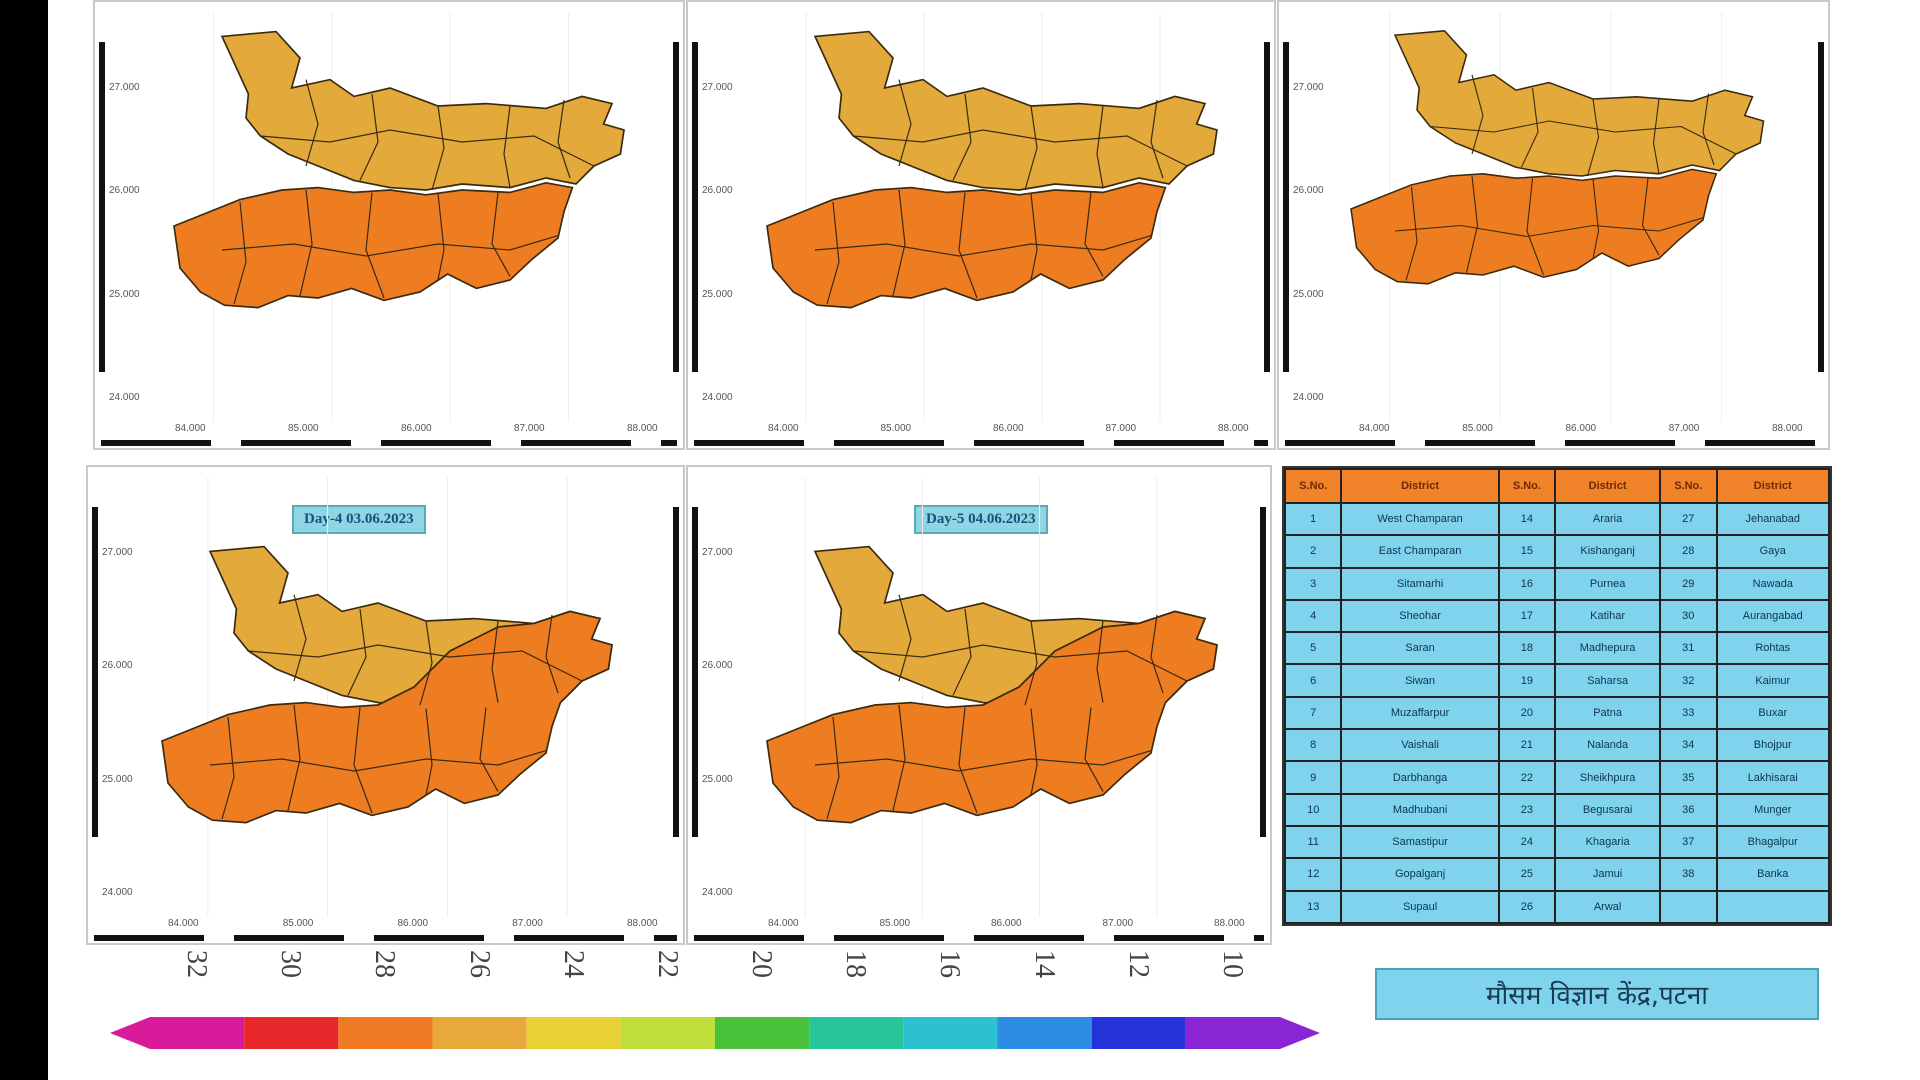 The width and height of the screenshot is (1920, 1080). Describe the element at coordinates (1688, 874) in the screenshot. I see `table-cell: 38` at that location.